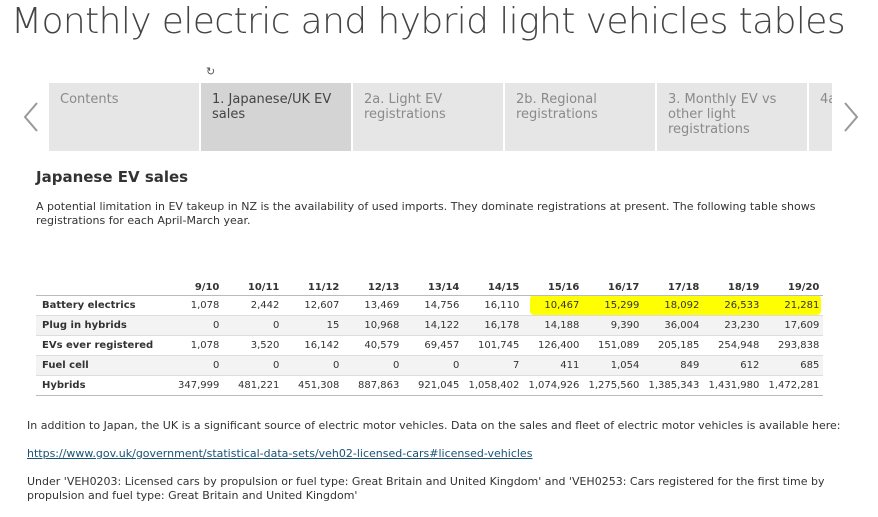 This screenshot has height=517, width=878. Describe the element at coordinates (112, 177) in the screenshot. I see `section-title: Japanese EV sales` at that location.